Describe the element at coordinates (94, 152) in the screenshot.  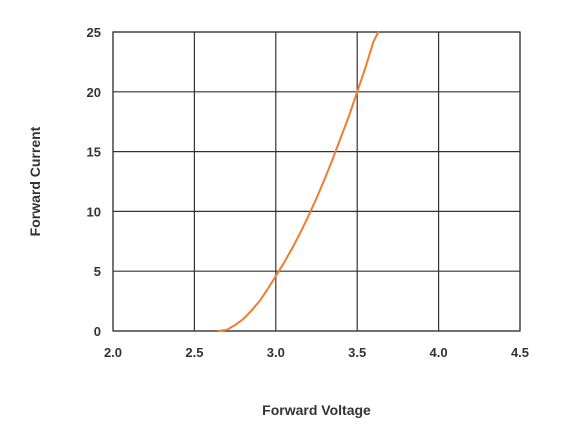
I see `y-tick-label: 15` at that location.